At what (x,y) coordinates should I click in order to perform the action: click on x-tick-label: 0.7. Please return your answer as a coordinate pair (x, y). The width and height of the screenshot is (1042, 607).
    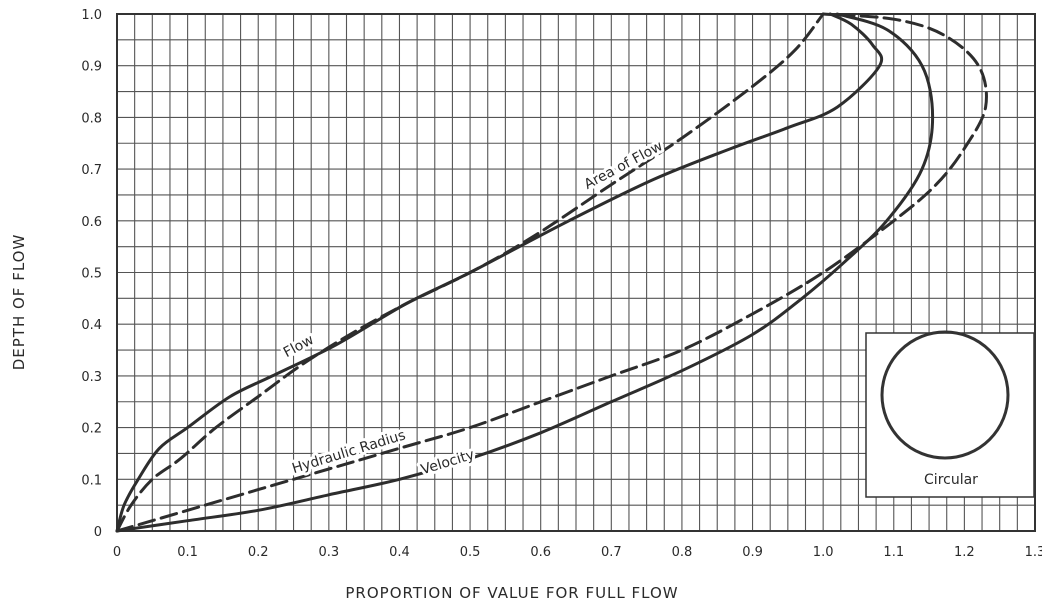
    Looking at the image, I should click on (611, 552).